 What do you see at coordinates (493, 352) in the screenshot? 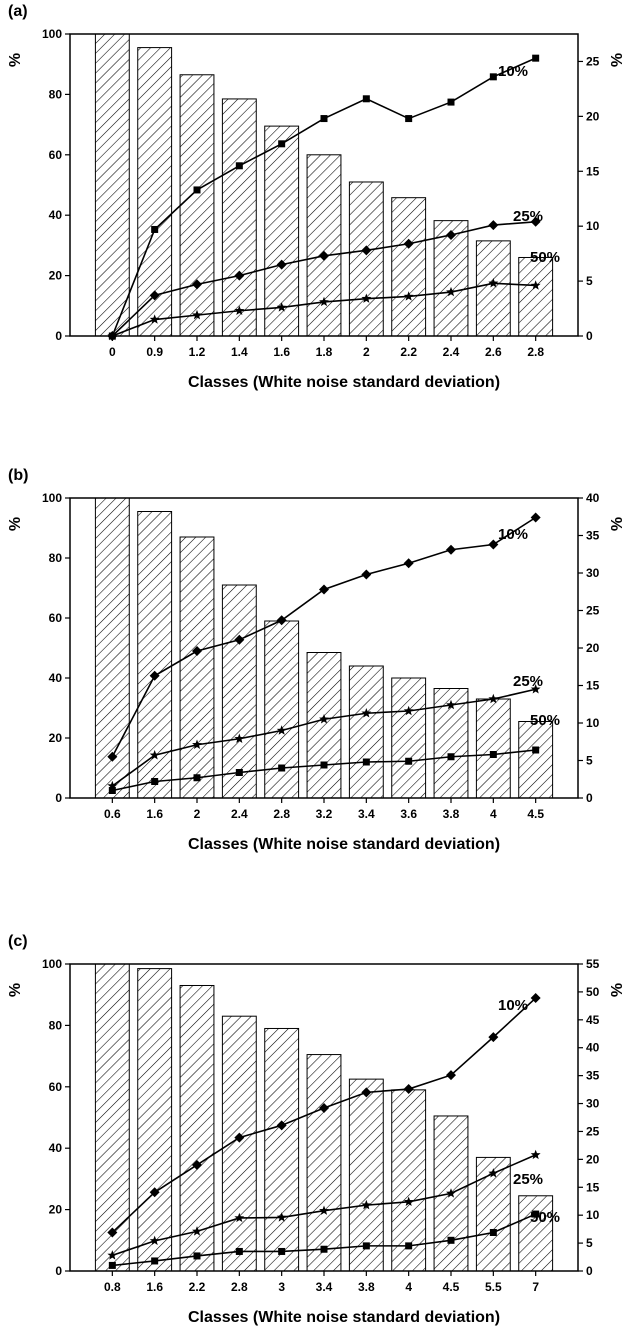
I see `x-tick-label: 2.6` at bounding box center [493, 352].